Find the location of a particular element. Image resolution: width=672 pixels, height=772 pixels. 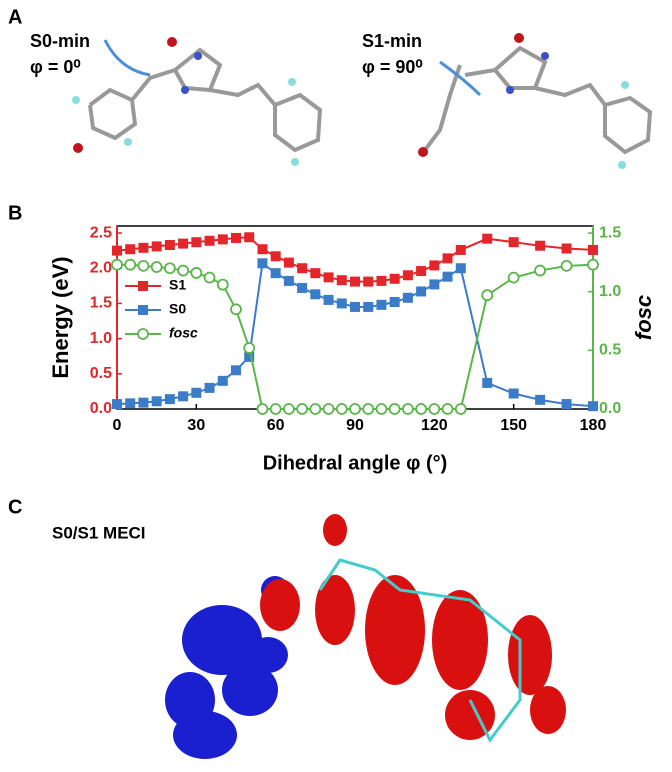

y-tick-label: 0.5 is located at coordinates (101, 373).